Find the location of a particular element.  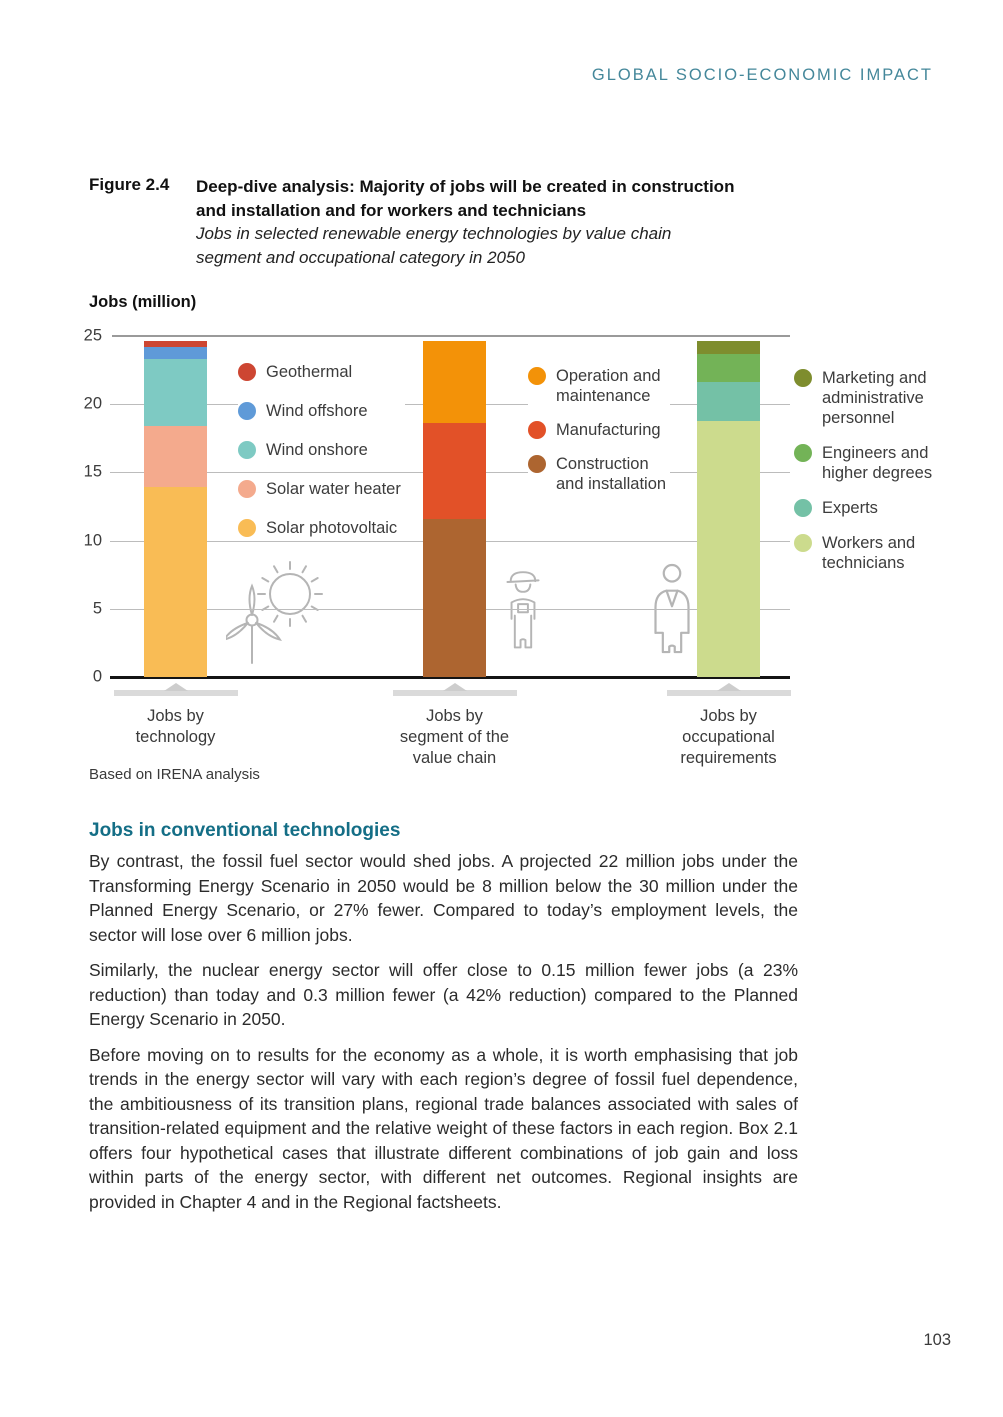

legend-label: Wind onshore is located at coordinates (317, 450).